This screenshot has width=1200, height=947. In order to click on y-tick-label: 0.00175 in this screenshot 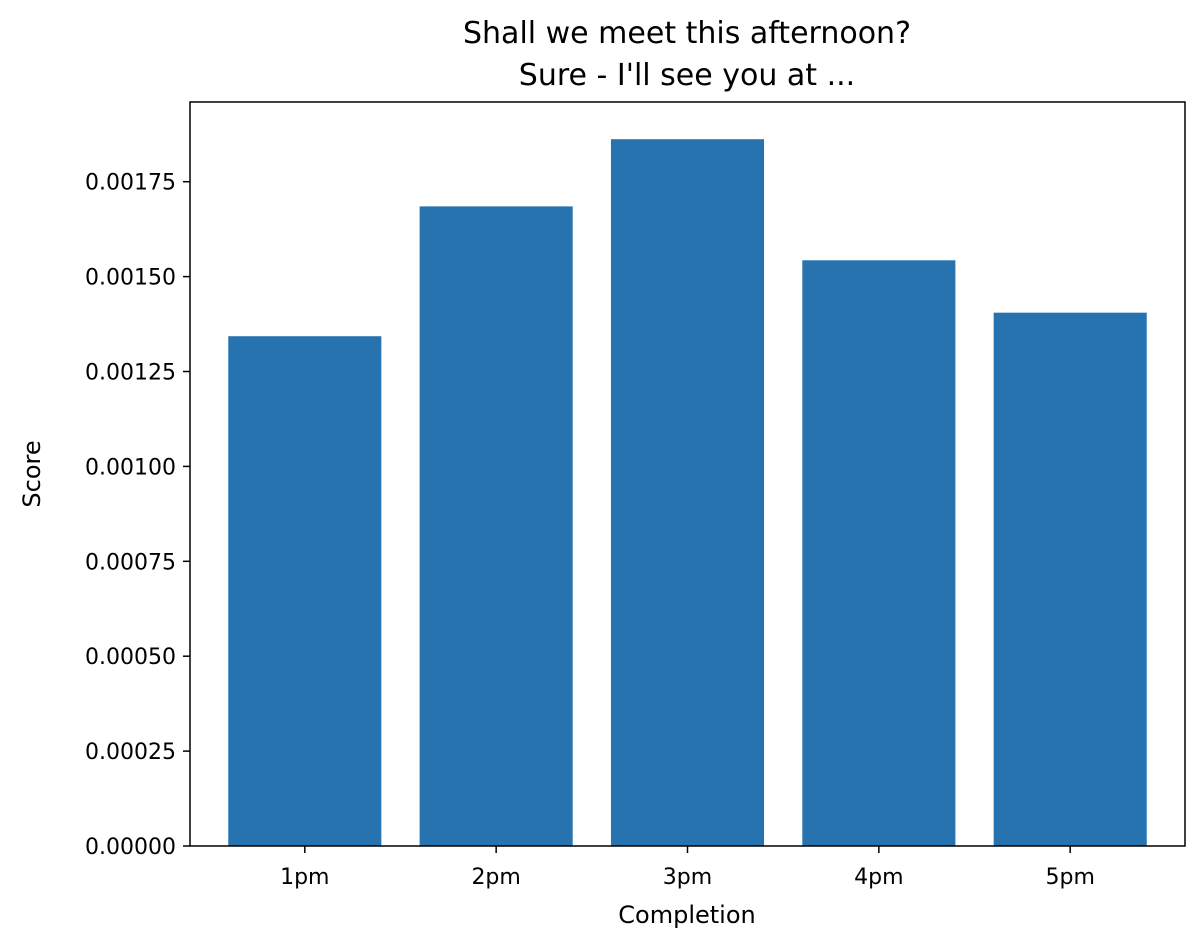, I will do `click(130, 183)`.